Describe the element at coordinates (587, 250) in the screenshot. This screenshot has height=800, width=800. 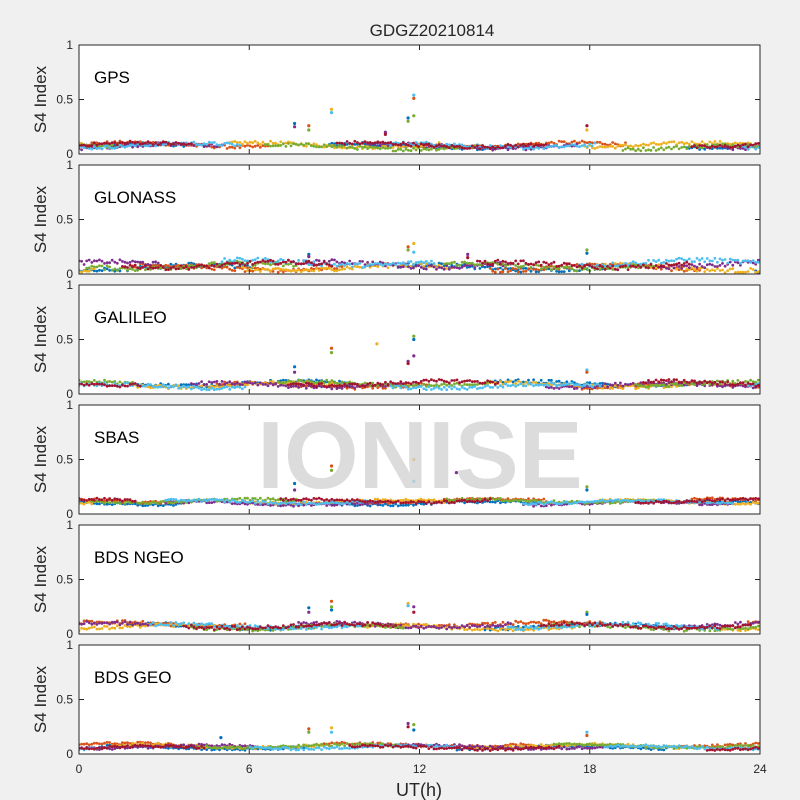
I see `spike-point` at that location.